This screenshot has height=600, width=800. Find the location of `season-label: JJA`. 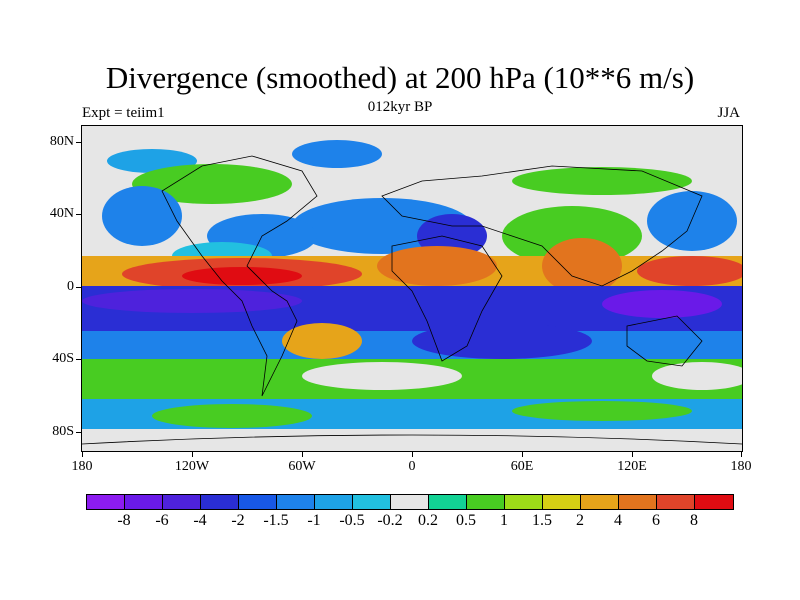

season-label: JJA is located at coordinates (728, 113).